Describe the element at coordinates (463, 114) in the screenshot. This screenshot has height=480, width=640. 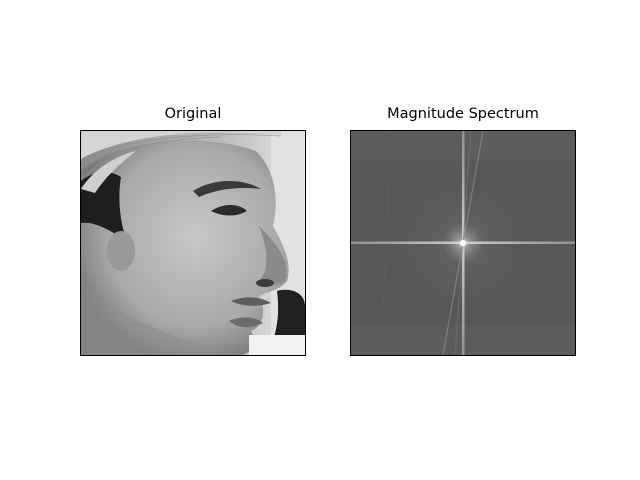
I see `magnitude-spectrum-title: Magnitude Spectrum` at that location.